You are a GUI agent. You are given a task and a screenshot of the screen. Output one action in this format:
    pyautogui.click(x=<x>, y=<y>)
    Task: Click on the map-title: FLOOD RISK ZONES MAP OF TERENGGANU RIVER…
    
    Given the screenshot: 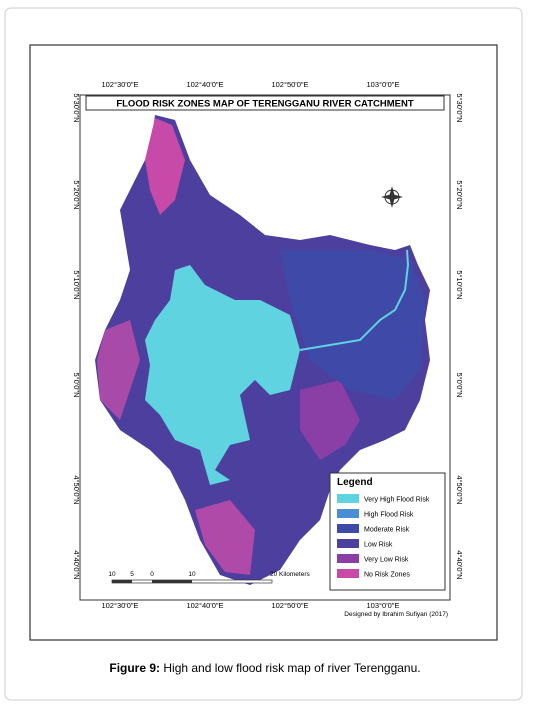 What is the action you would take?
    pyautogui.click(x=265, y=104)
    